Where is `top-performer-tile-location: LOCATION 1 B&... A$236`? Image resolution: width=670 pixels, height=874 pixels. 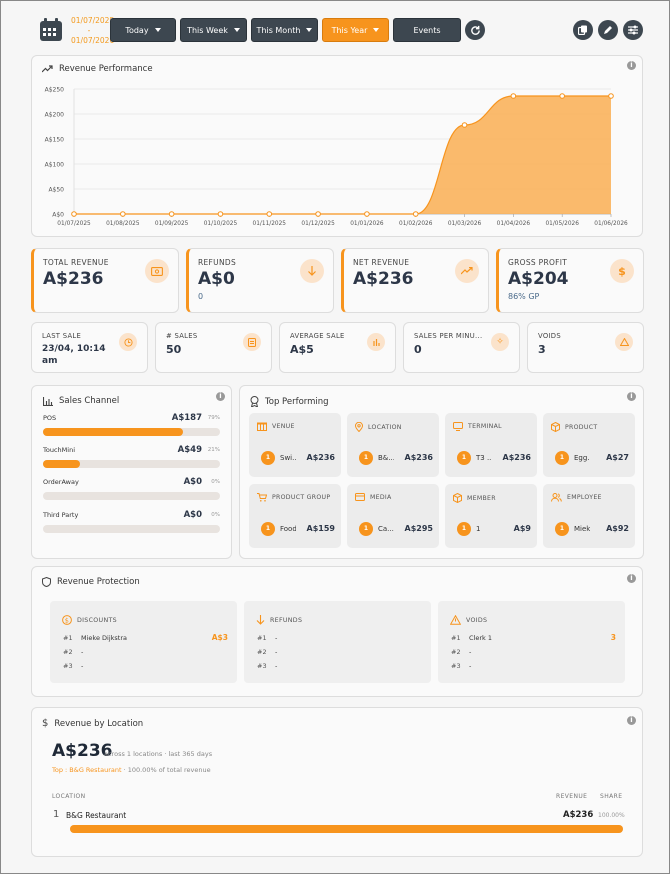
top-performer-tile-location: LOCATION 1 B&... A$236 is located at coordinates (393, 445).